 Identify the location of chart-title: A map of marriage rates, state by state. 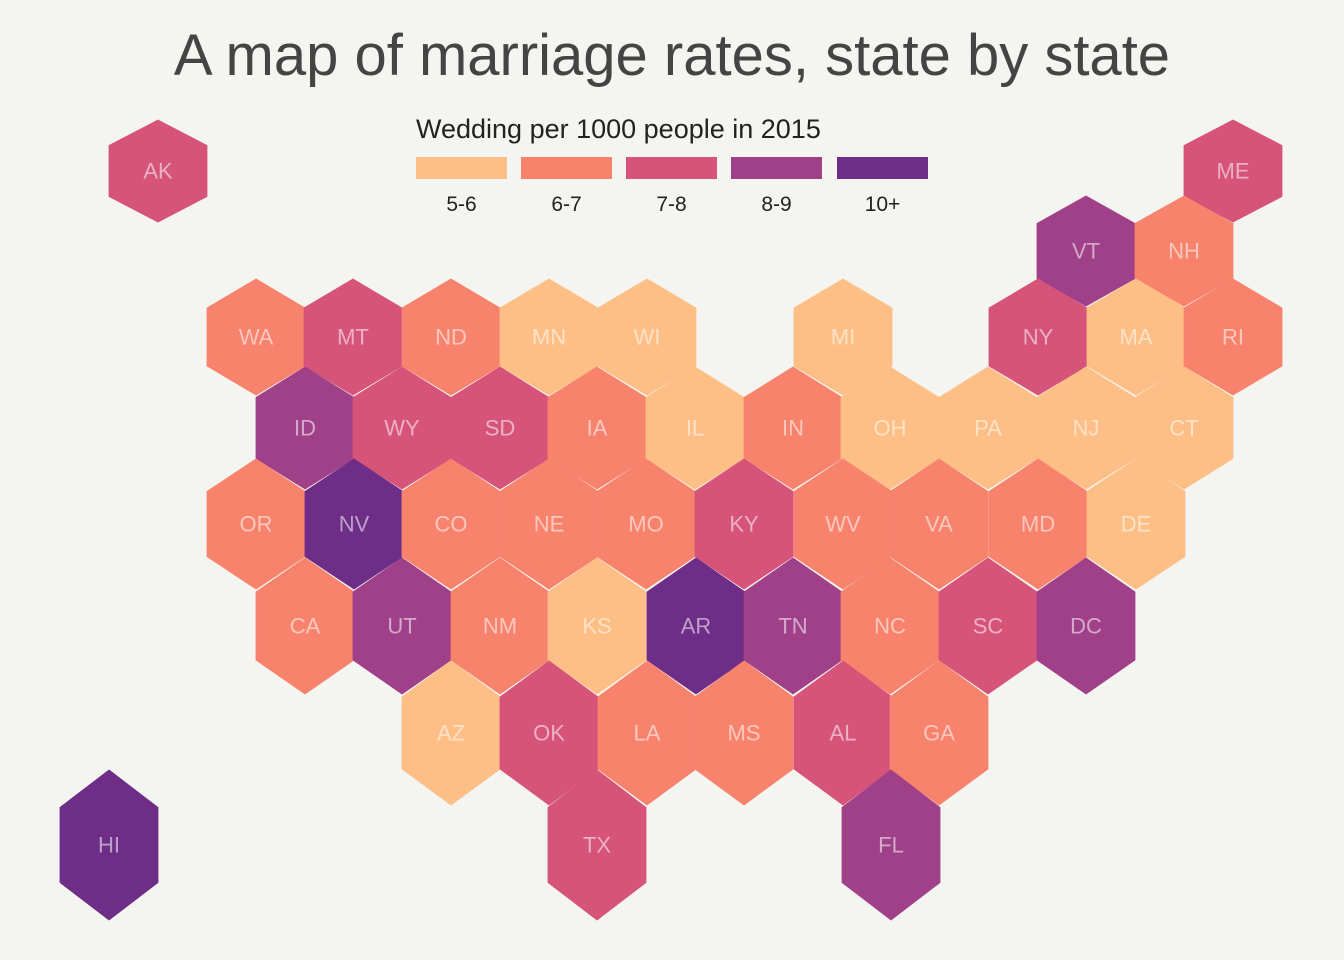
(672, 55).